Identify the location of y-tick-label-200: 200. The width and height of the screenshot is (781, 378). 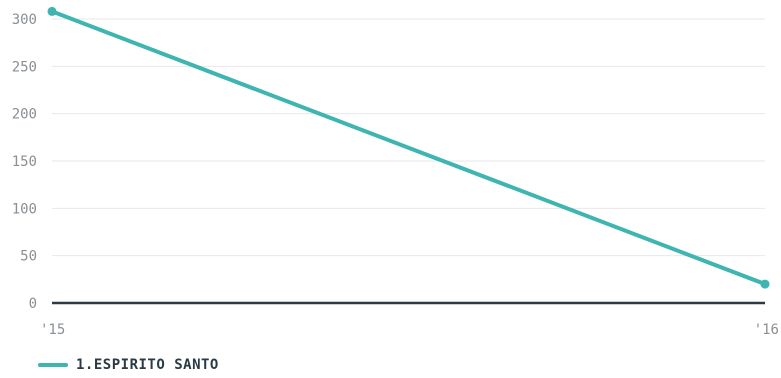
(24, 115).